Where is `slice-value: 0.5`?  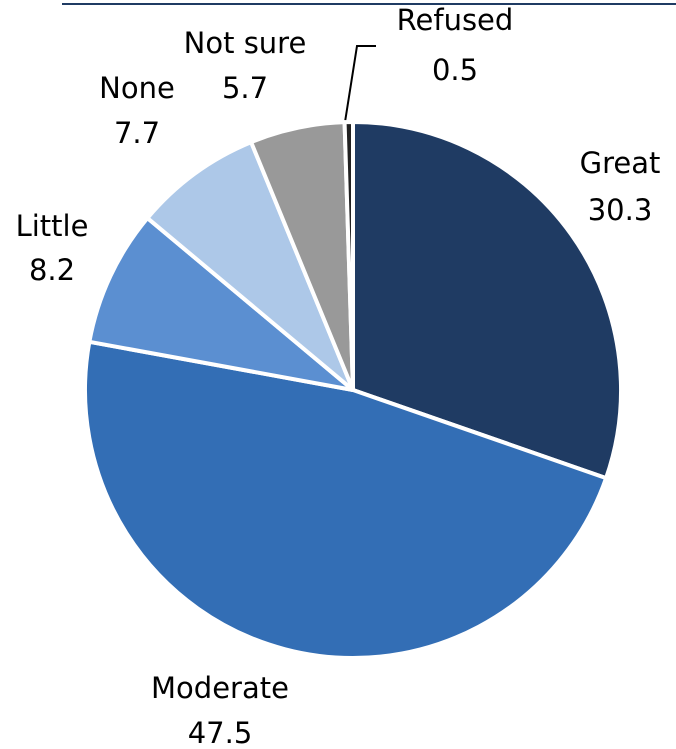 slice-value: 0.5 is located at coordinates (455, 70).